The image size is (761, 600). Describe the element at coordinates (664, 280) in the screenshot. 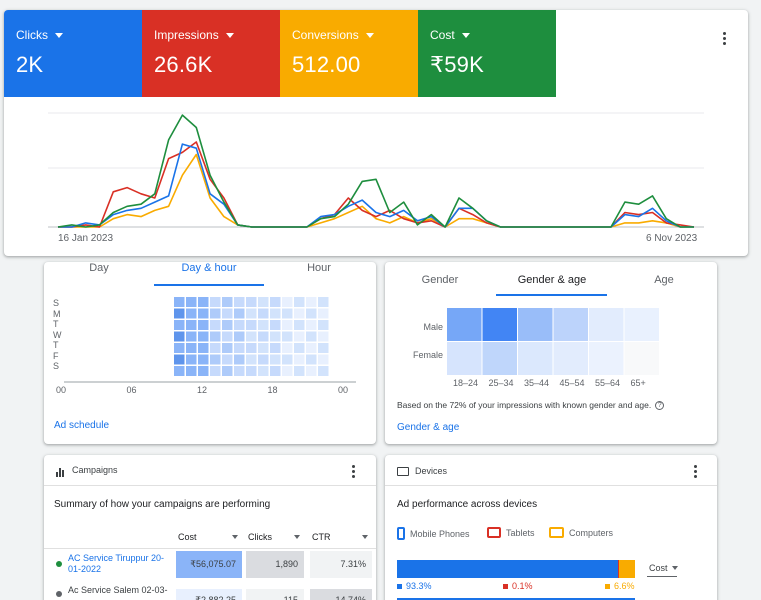

I see `tab-age: Age` at that location.